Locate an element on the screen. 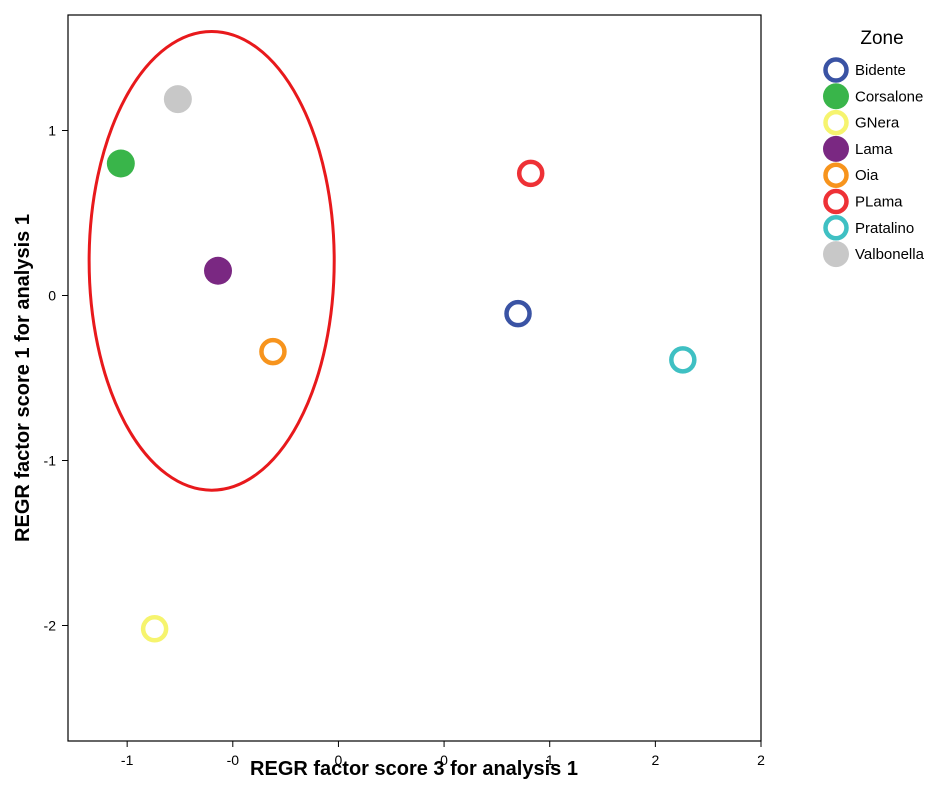 Image resolution: width=940 pixels, height=806 pixels. point-bidente is located at coordinates (518, 313).